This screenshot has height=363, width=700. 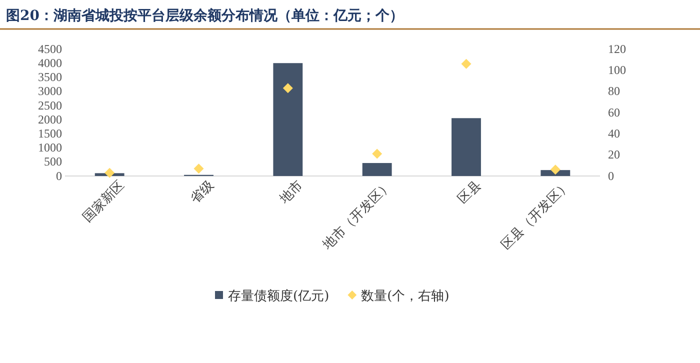 I want to click on legend-label: 数量(个，右轴), so click(x=405, y=296).